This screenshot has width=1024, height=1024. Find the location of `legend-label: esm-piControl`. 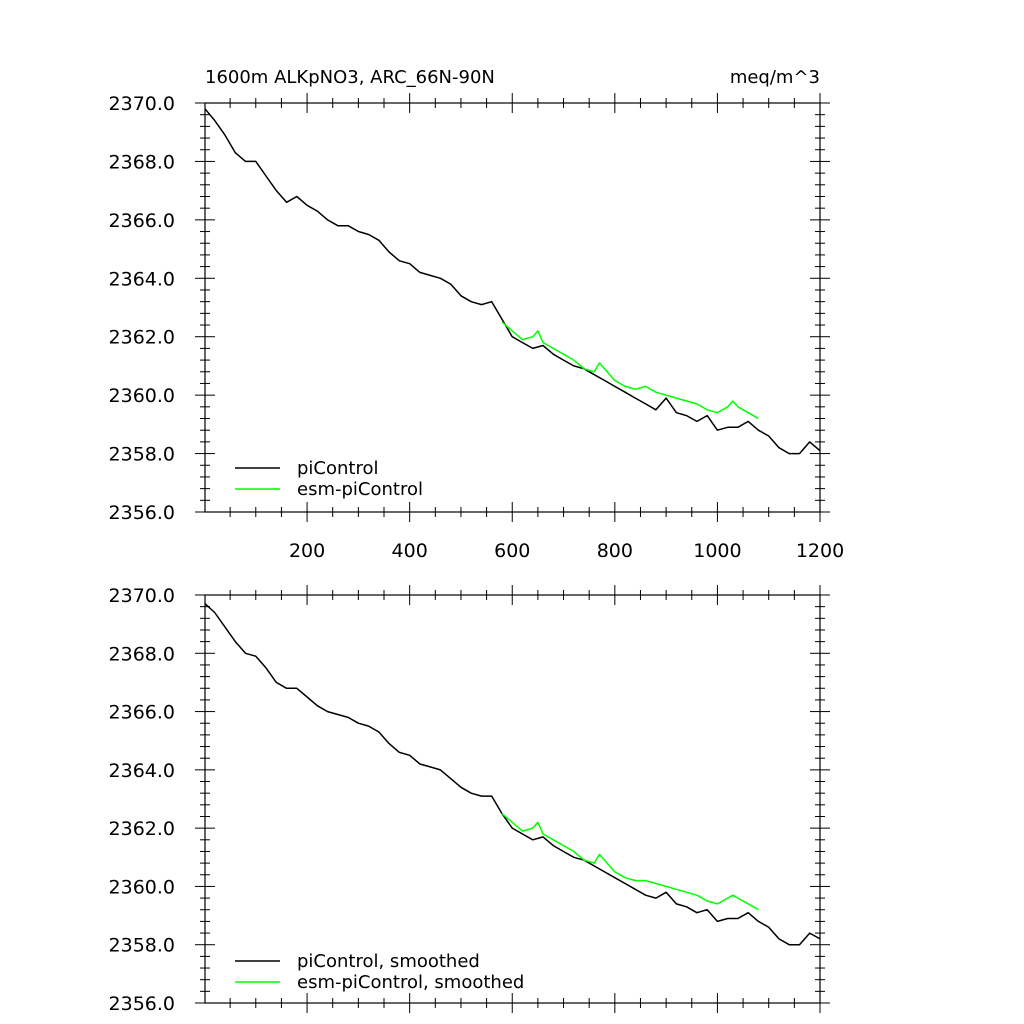

legend-label: esm-piControl is located at coordinates (360, 489).